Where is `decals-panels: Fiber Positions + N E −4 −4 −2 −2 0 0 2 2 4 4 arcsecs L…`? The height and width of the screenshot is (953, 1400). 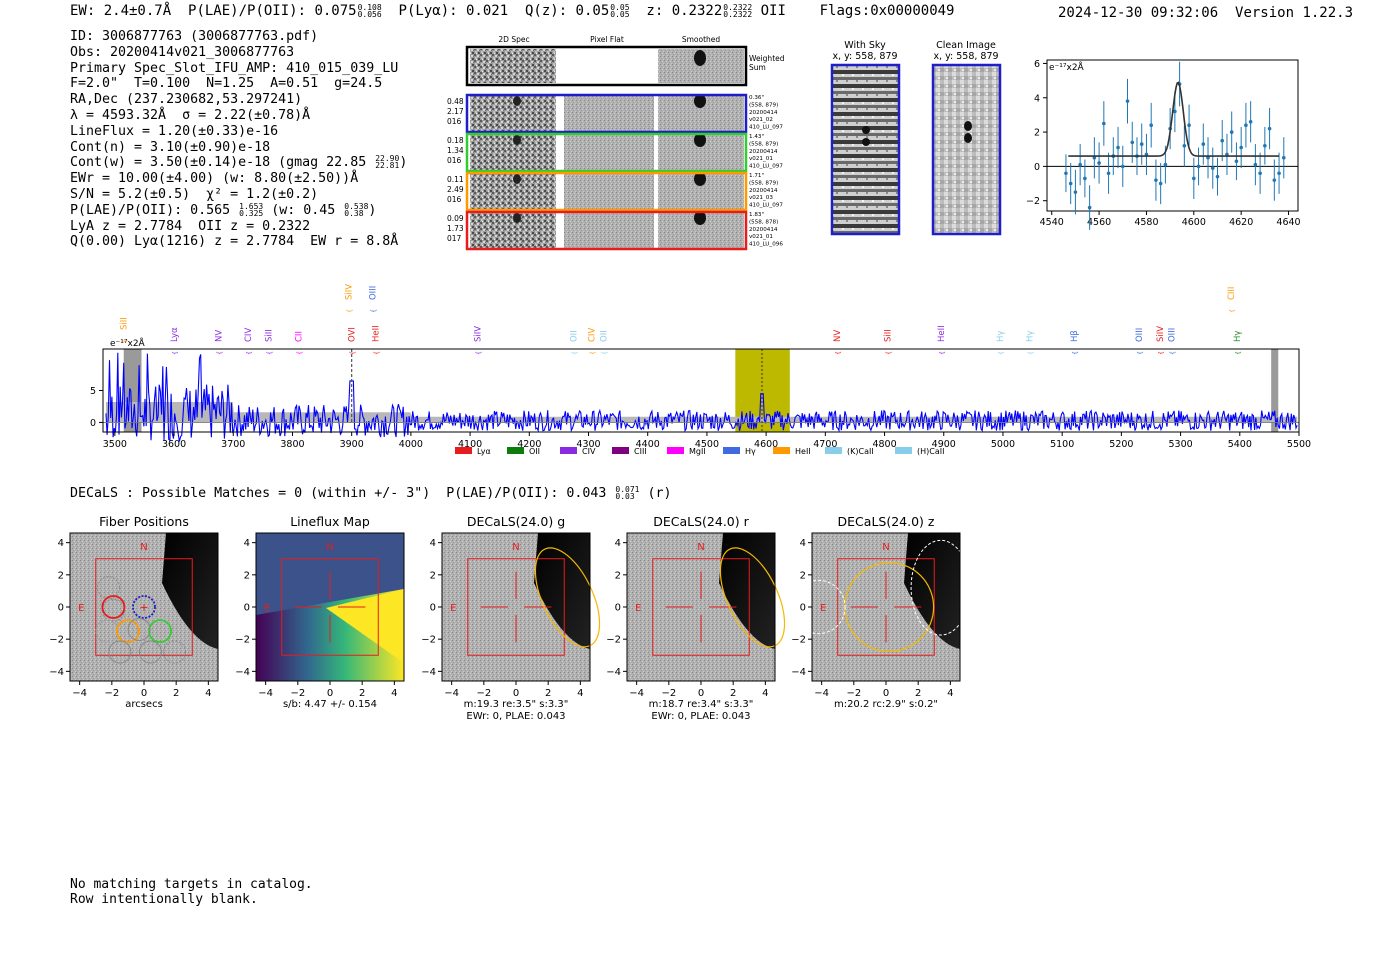 decals-panels: Fiber Positions + N E −4 −4 −2 −2 0 0 2 2 4 4 arcsecs L… is located at coordinates (510, 618).